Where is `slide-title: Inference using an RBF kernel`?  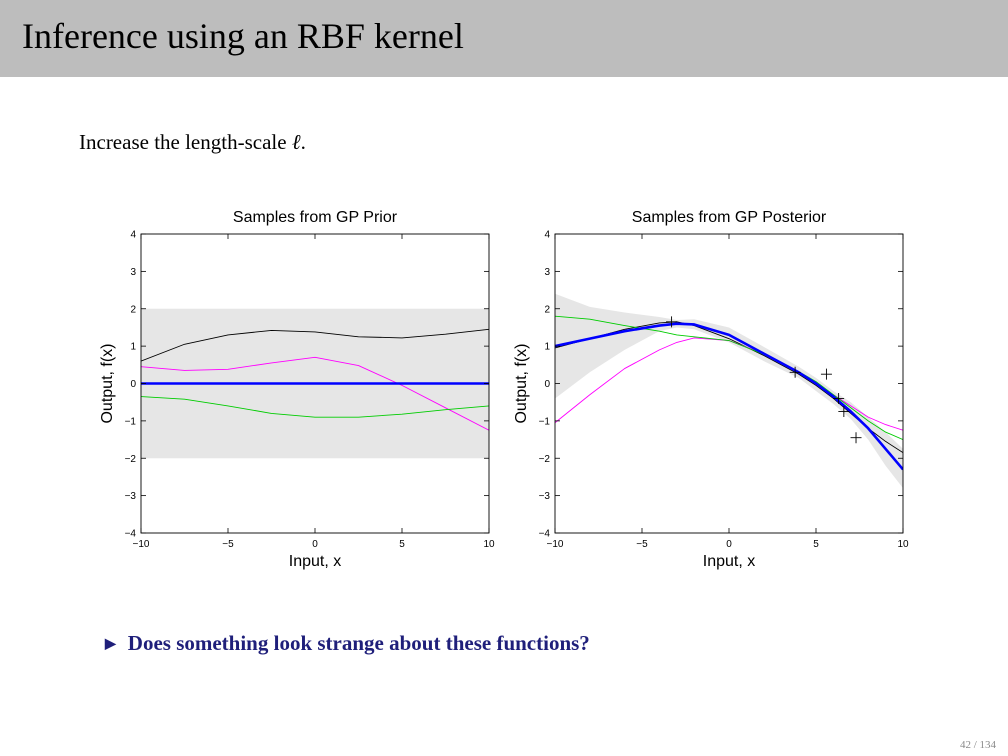 slide-title: Inference using an RBF kernel is located at coordinates (243, 36).